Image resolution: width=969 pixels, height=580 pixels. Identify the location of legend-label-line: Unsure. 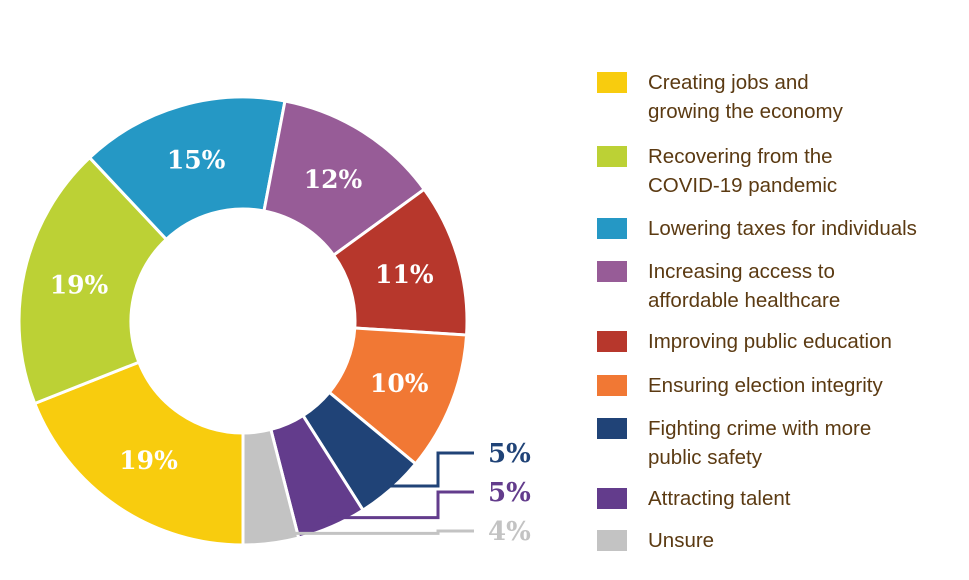
(681, 540).